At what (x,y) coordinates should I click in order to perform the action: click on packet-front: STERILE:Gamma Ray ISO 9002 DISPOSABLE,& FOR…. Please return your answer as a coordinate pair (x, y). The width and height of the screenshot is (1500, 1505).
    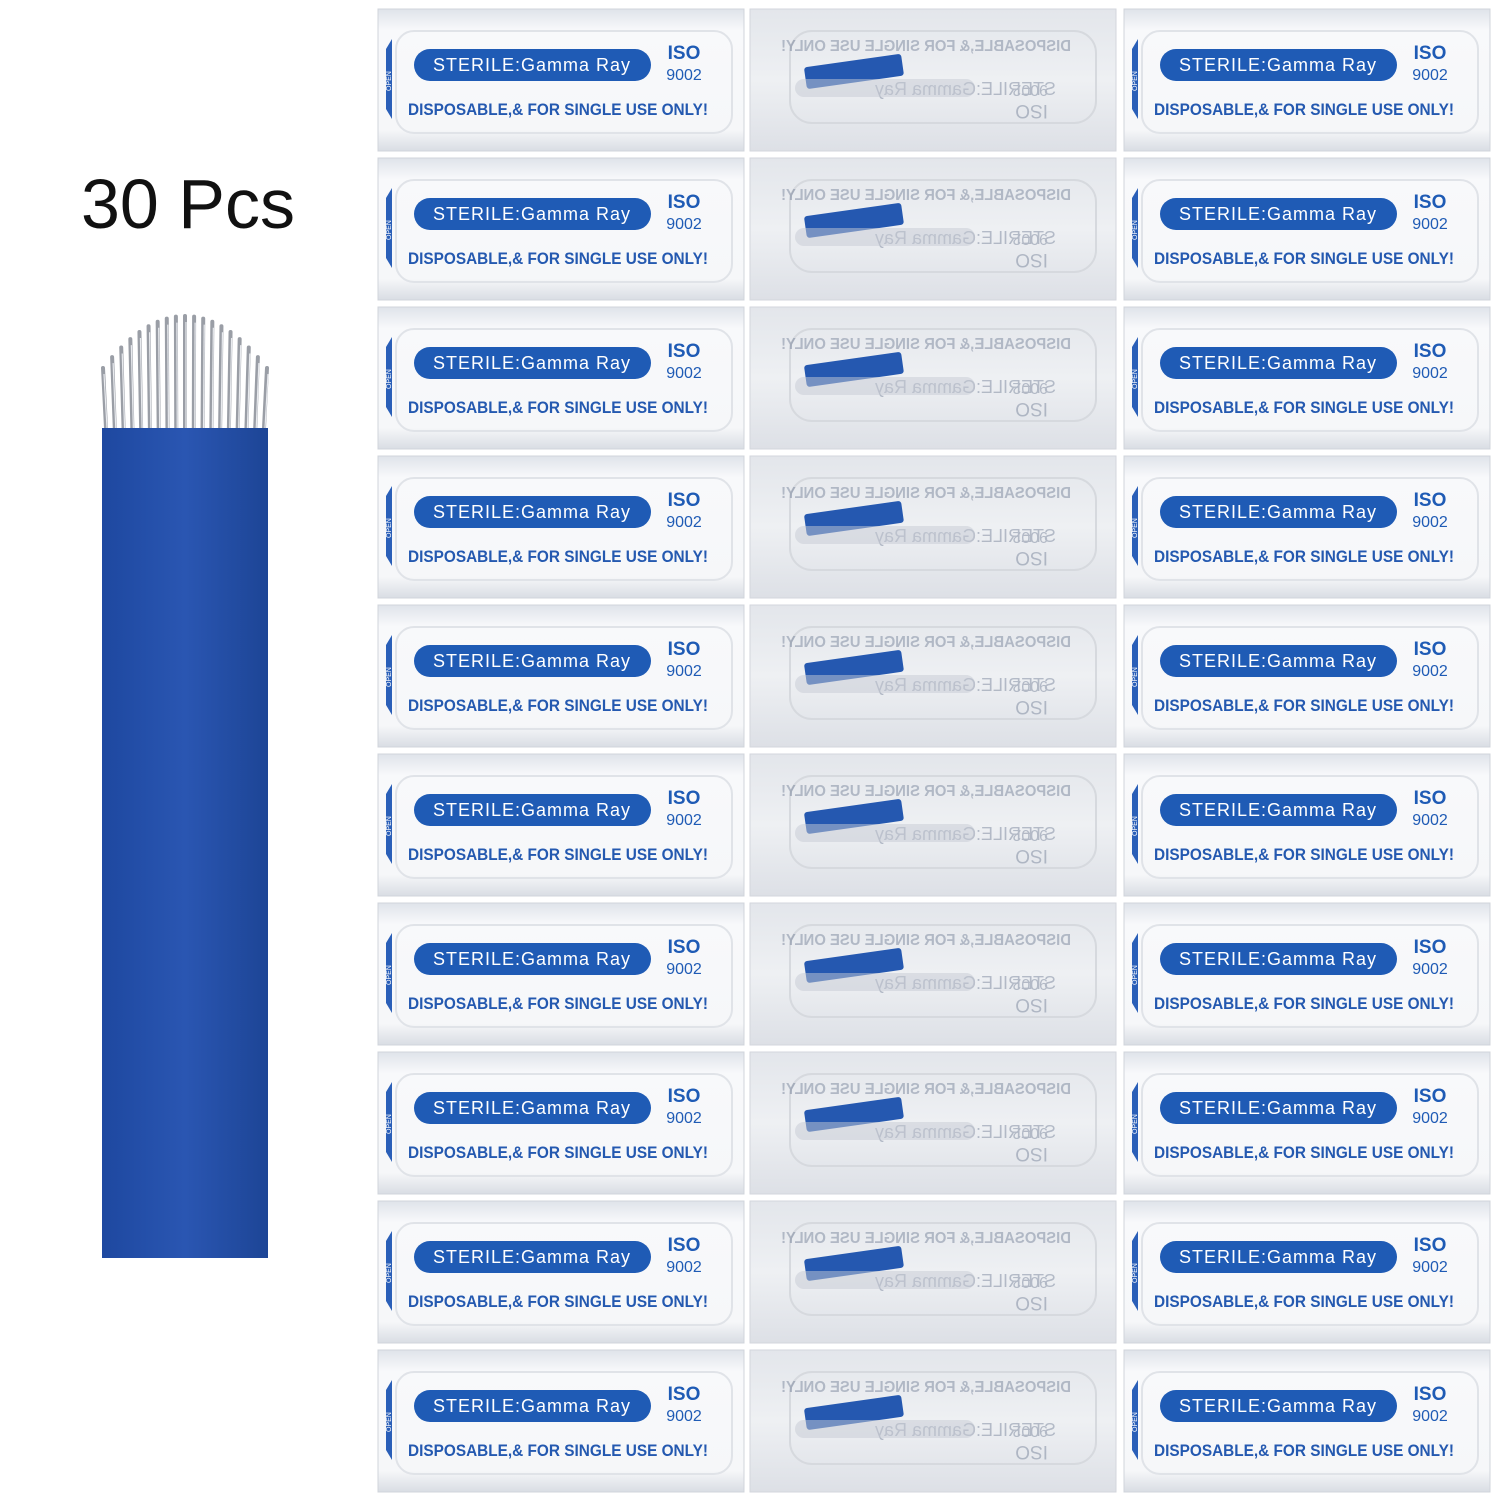
    Looking at the image, I should click on (561, 1421).